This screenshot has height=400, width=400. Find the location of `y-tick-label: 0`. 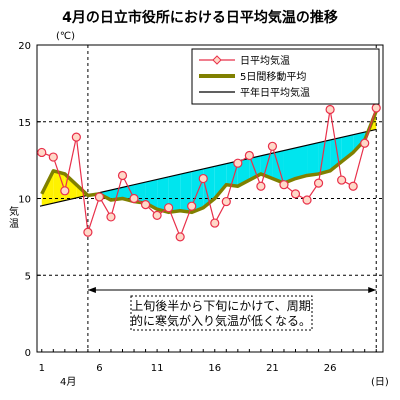

y-tick-label: 0 is located at coordinates (28, 353).